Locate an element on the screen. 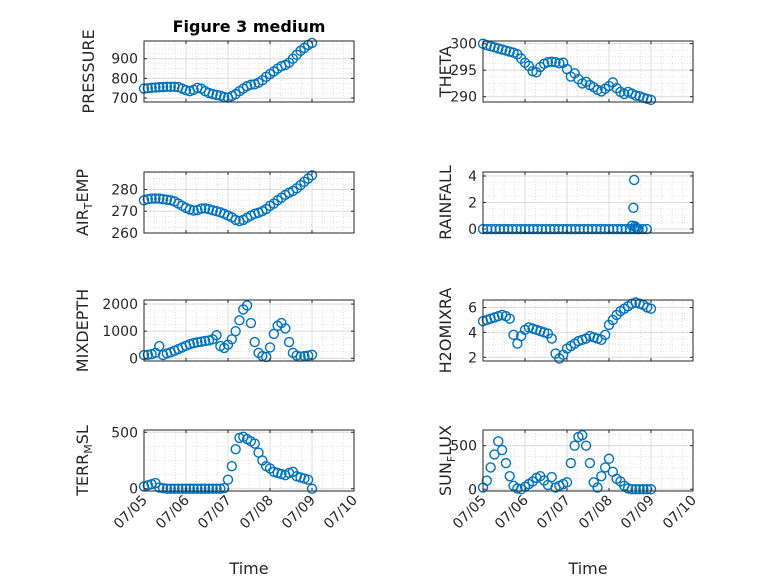  y-axis-label: MIXDEPTH is located at coordinates (82, 330).